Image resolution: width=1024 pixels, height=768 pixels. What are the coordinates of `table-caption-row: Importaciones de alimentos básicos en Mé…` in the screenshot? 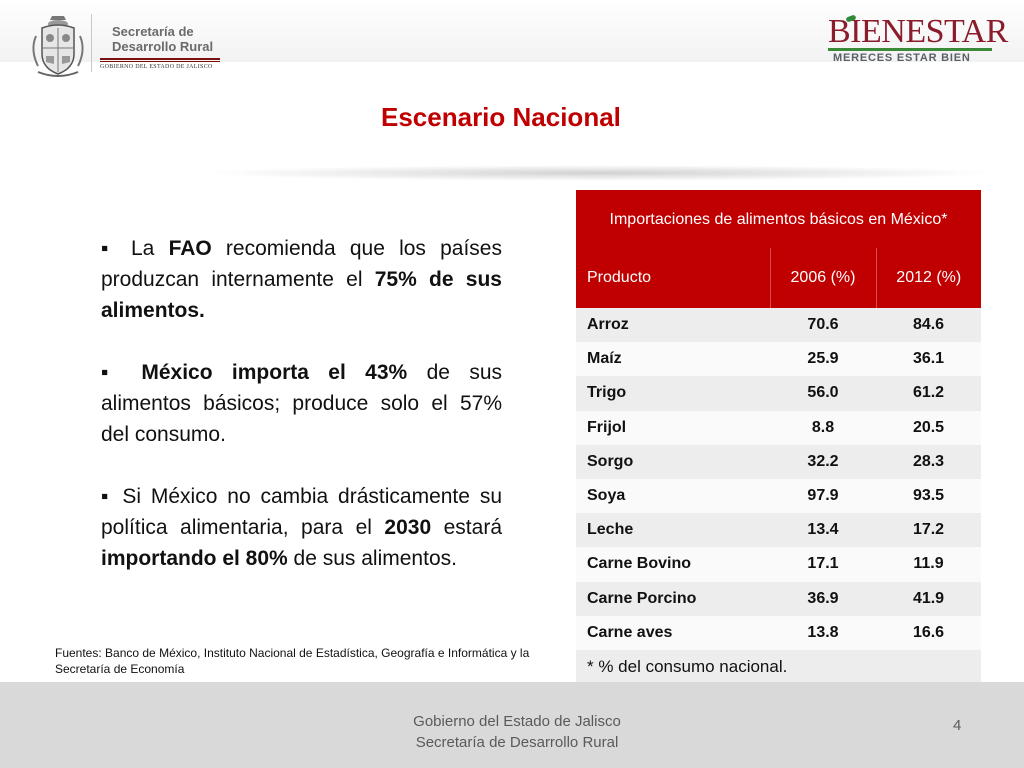 It's located at (779, 219).